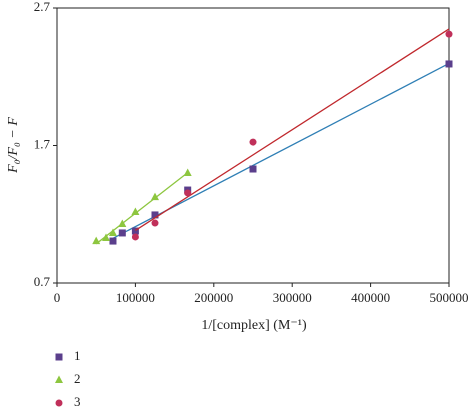 The image size is (474, 410). I want to click on x-tick-label: 500000, so click(449, 297).